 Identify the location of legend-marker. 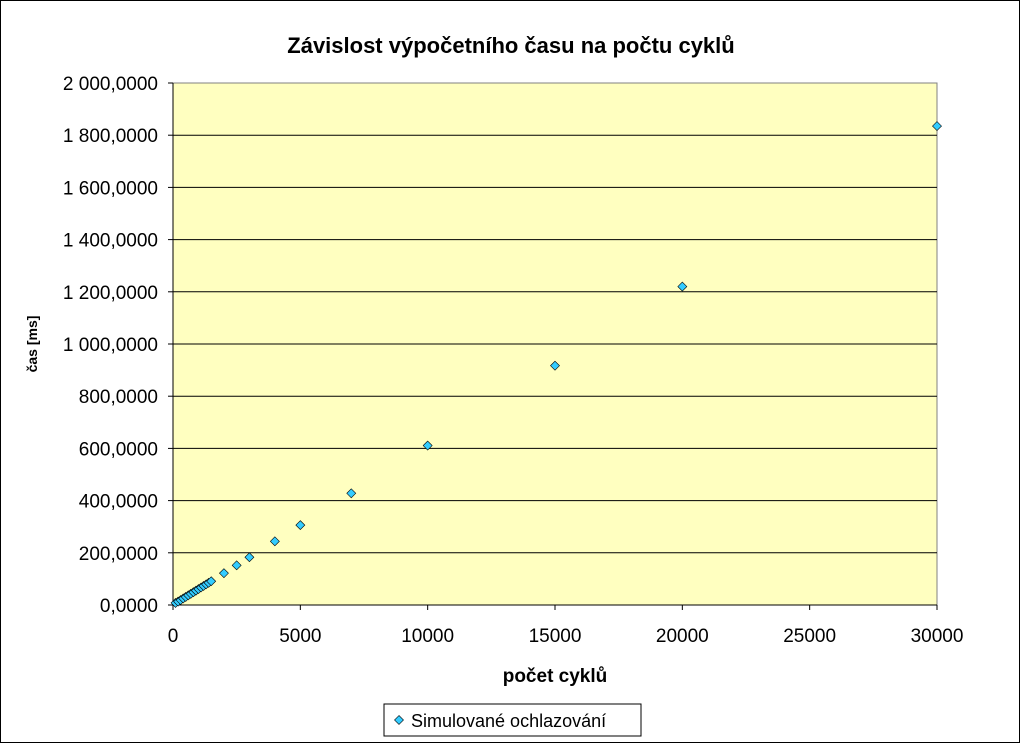
(399, 720).